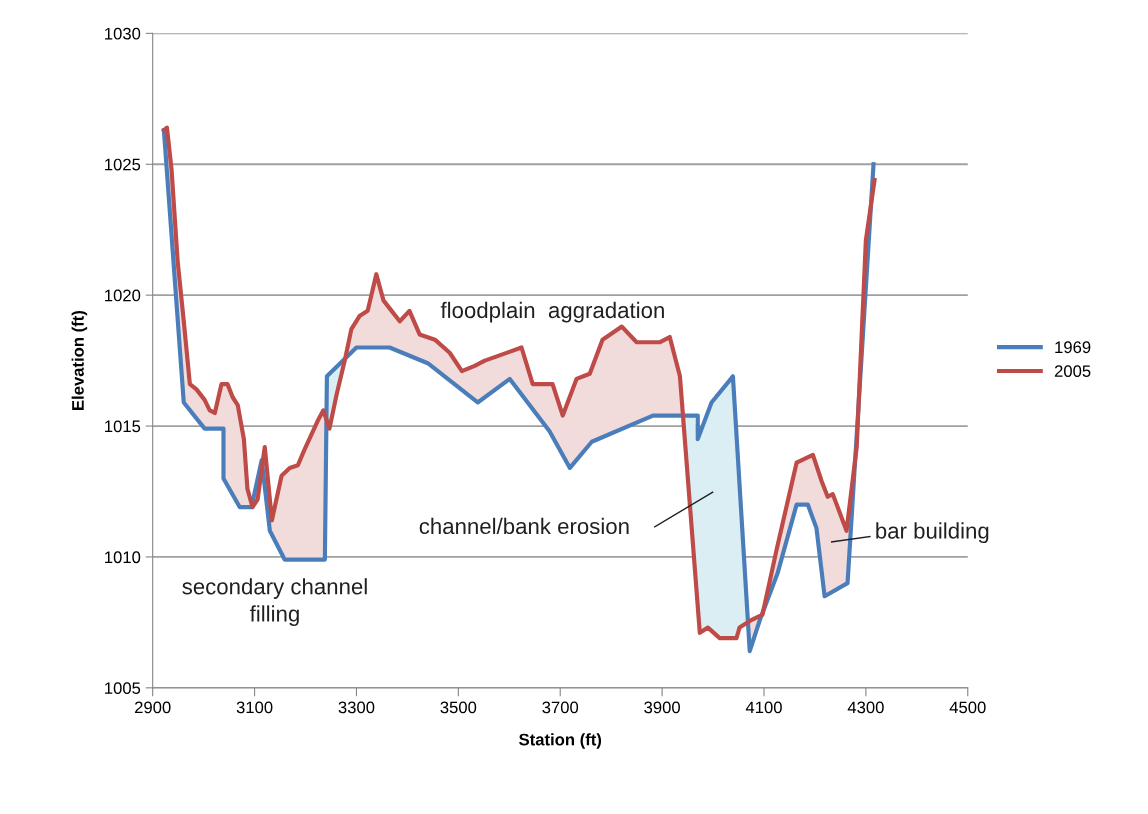  What do you see at coordinates (152, 707) in the screenshot?
I see `x-tick-label: 2900` at bounding box center [152, 707].